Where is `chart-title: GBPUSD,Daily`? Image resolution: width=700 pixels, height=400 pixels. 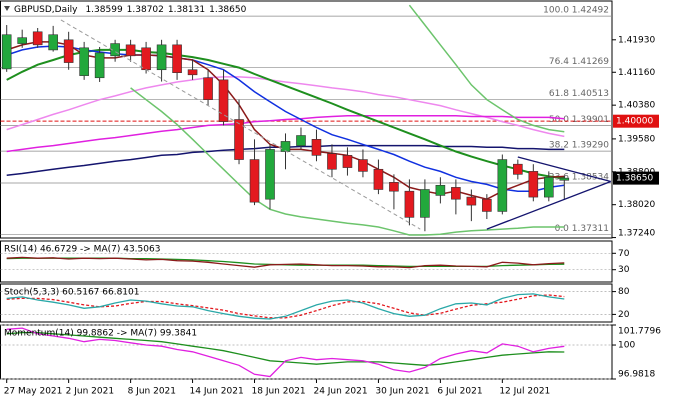
chart-title: GBPUSD,Daily is located at coordinates (46, 10).